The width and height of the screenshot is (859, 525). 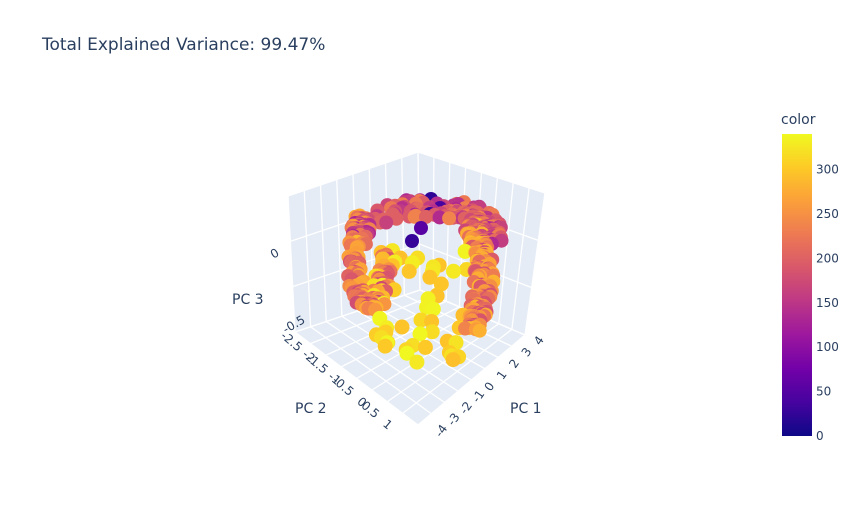 What do you see at coordinates (526, 409) in the screenshot?
I see `pc1-axis-title: PC 1` at bounding box center [526, 409].